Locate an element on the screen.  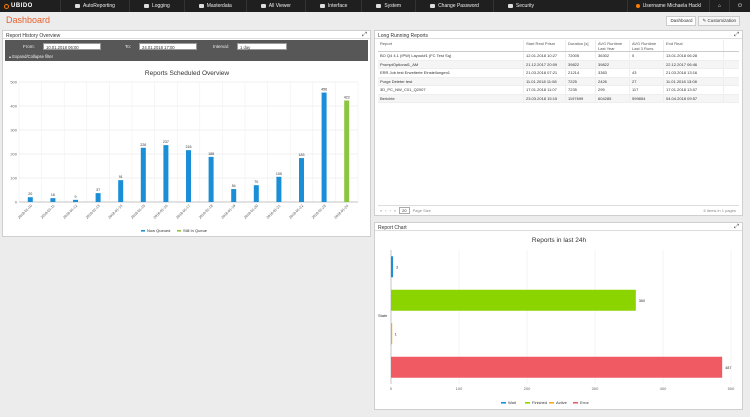
bar-value-label: 1 is located at coordinates (396, 334).